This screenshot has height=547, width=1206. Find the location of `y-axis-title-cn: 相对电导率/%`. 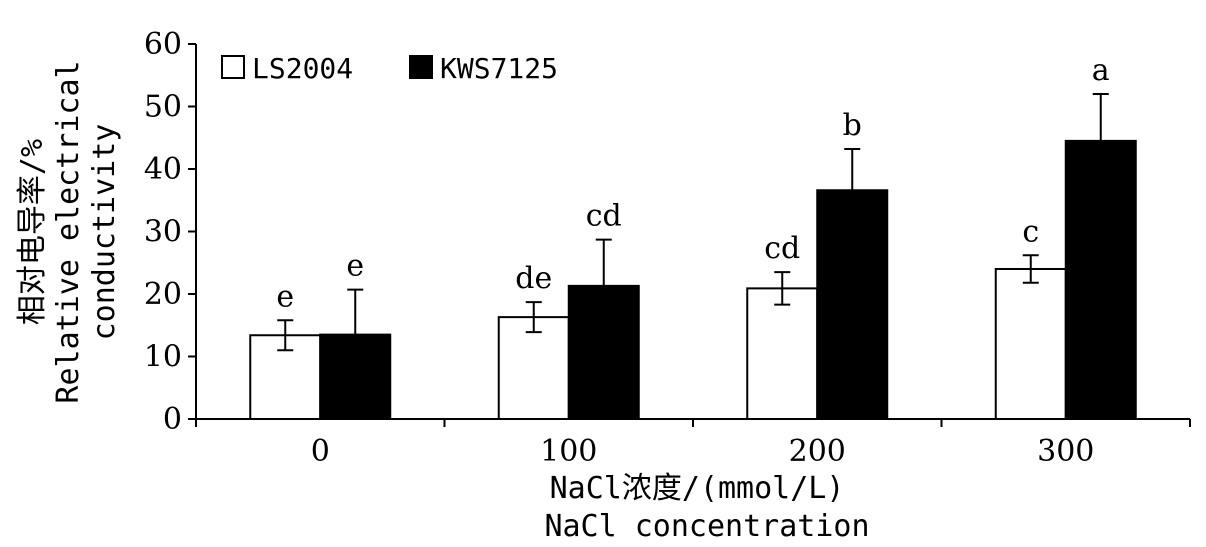

y-axis-title-cn: 相对电导率/% is located at coordinates (32, 232).